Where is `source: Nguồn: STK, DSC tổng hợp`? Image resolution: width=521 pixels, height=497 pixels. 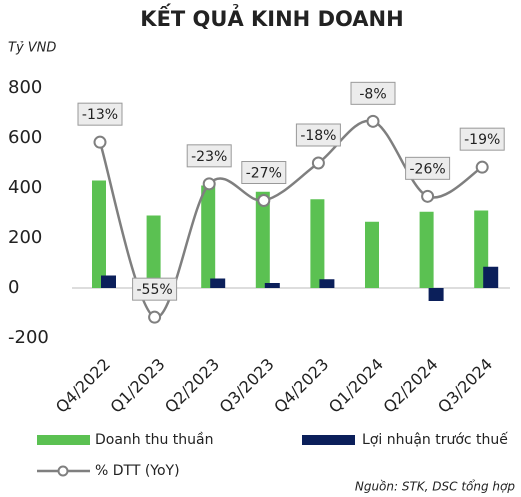
source: Nguồn: STK, DSC tổng hợp is located at coordinates (435, 487).